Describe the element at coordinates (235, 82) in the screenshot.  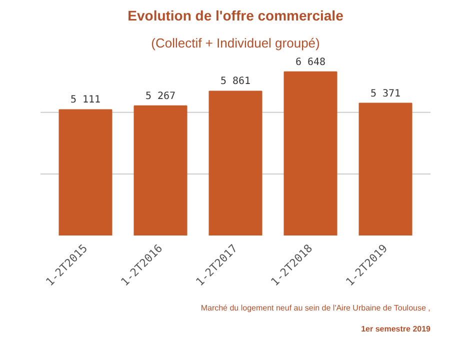
I see `data-label: 5 861` at that location.